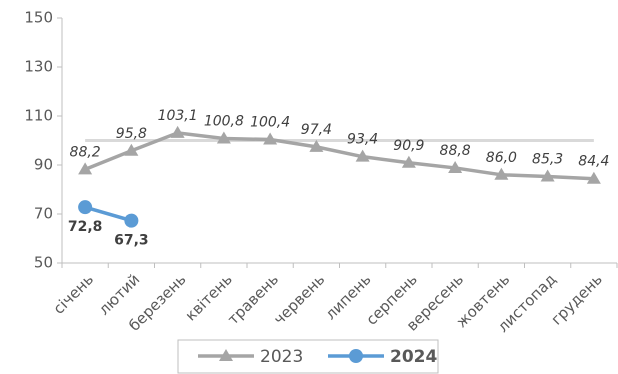  Describe the element at coordinates (577, 299) in the screenshot. I see `x-tick-label: грудень` at that location.